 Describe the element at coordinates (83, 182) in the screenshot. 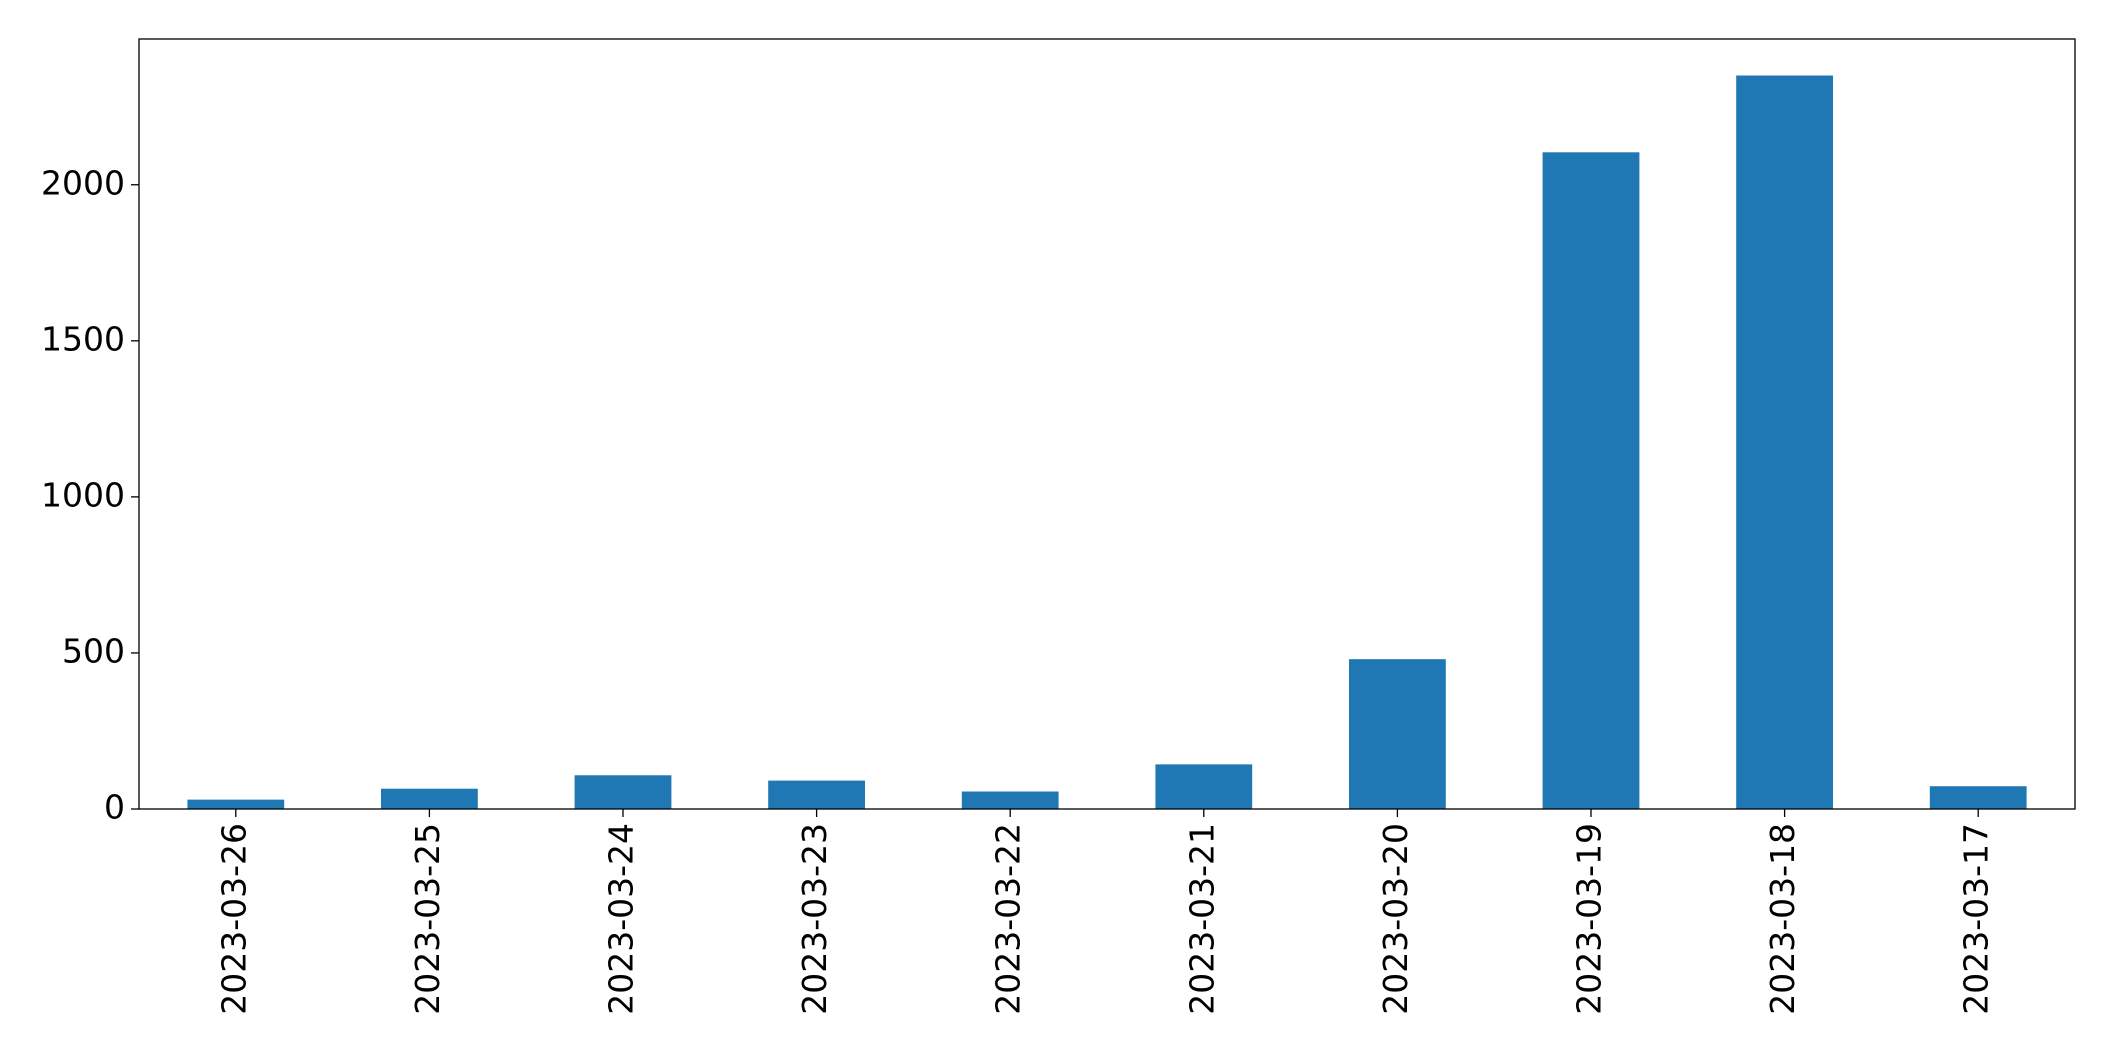

I see `y-tick-label: 2000` at that location.